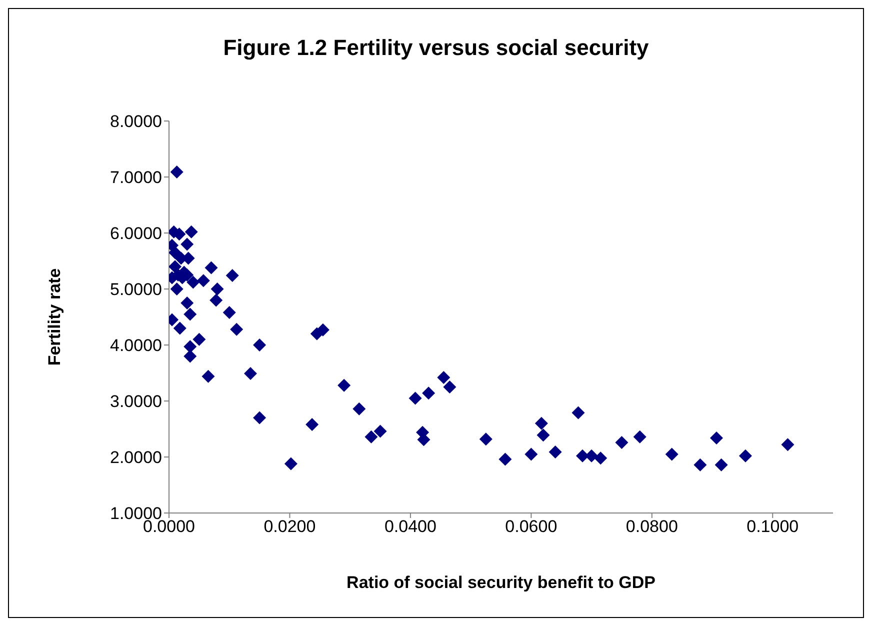  What do you see at coordinates (136, 346) in the screenshot?
I see `y-tick-label: 4.0000` at bounding box center [136, 346].